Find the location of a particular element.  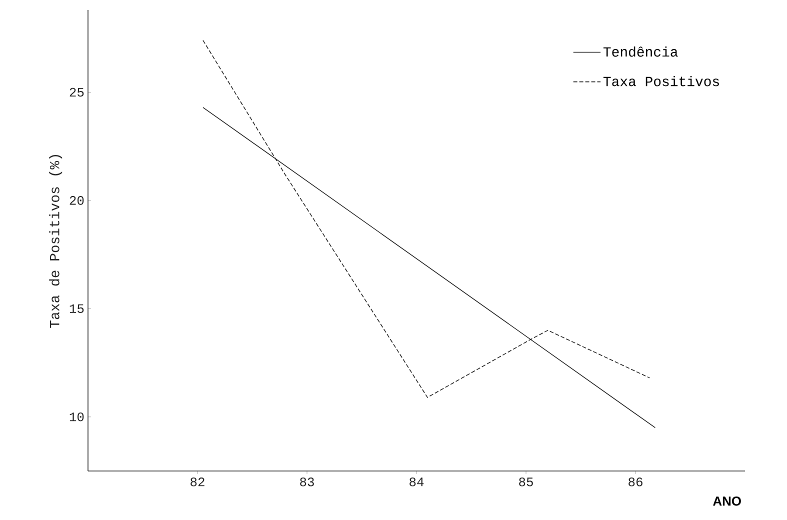

x-tick-label: 82 is located at coordinates (197, 482).